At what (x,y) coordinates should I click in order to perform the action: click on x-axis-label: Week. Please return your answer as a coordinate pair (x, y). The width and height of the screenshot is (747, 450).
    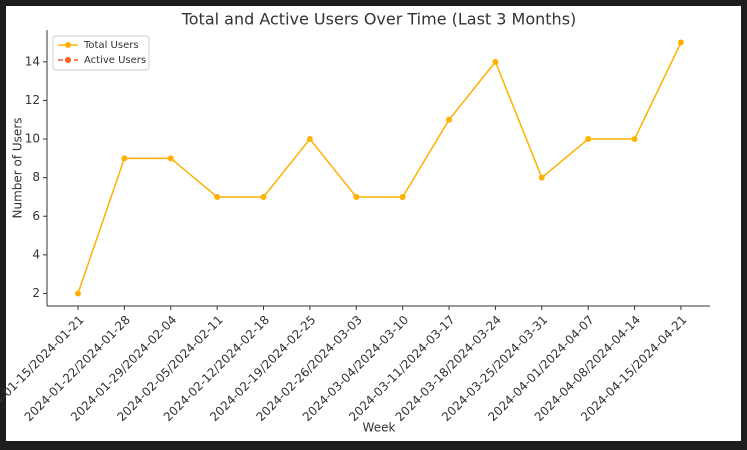
    Looking at the image, I should click on (379, 428).